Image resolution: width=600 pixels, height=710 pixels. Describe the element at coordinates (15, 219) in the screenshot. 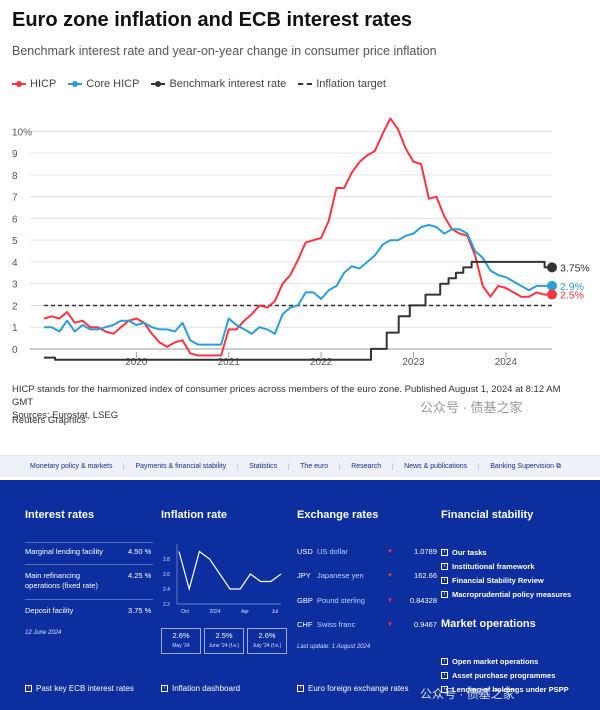

I see `y-tick-label: 6` at that location.